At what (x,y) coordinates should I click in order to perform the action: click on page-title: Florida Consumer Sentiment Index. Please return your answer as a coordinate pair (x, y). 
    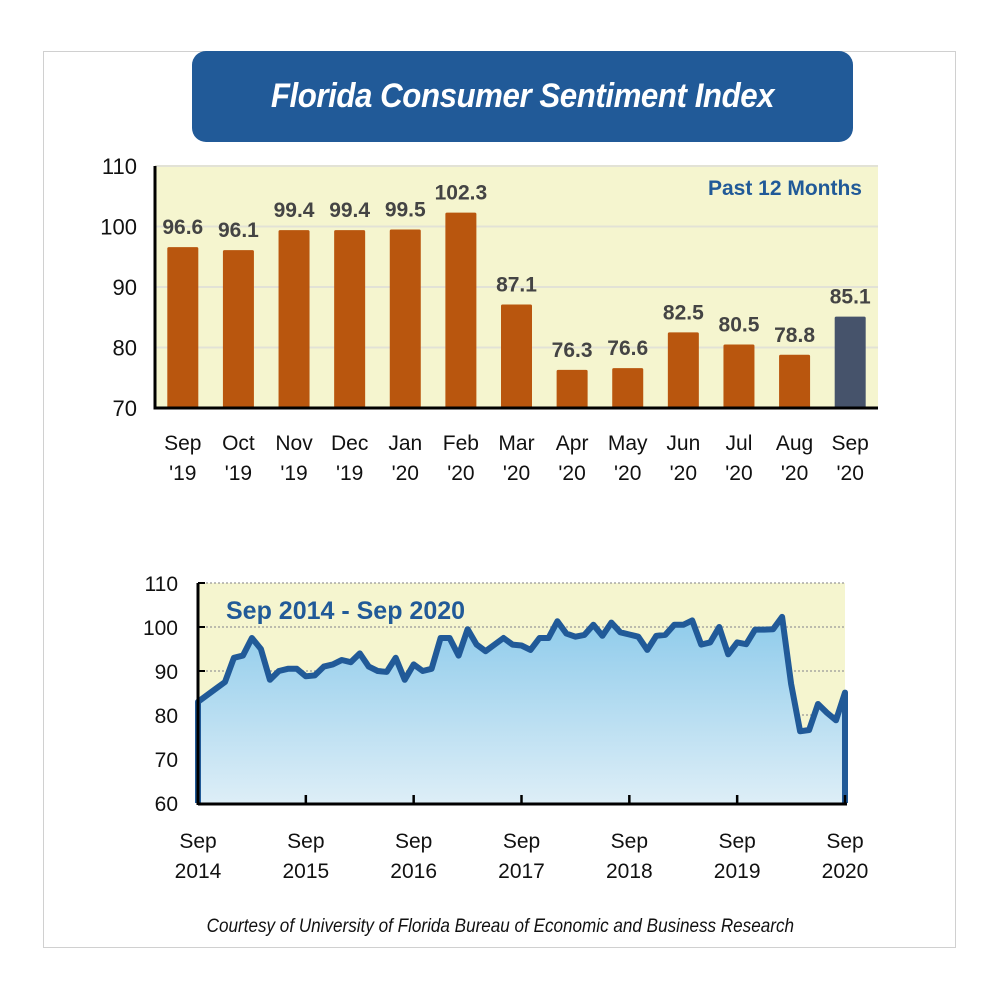
    Looking at the image, I should click on (522, 96).